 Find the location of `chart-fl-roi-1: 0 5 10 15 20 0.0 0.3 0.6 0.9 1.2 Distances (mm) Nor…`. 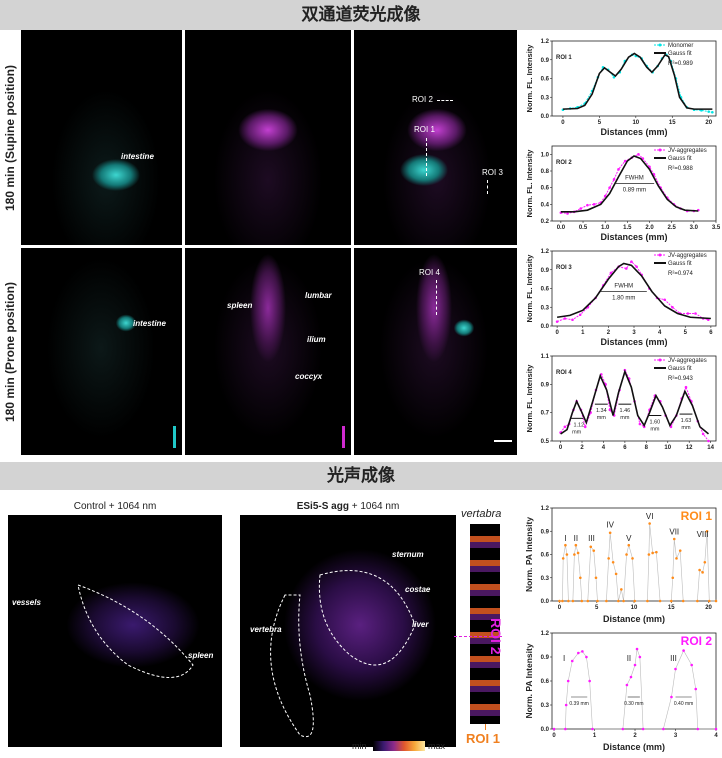

chart-fl-roi-1: 0 5 10 15 20 0.0 0.3 0.6 0.9 1.2 Distances (mm) Nor… is located at coordinates (622, 88).